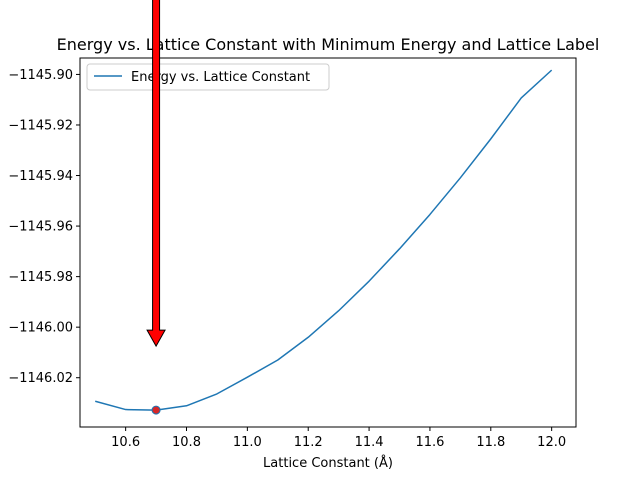 Image resolution: width=640 pixels, height=480 pixels. I want to click on legend: Energy vs. Lattice Constant, so click(208, 77).